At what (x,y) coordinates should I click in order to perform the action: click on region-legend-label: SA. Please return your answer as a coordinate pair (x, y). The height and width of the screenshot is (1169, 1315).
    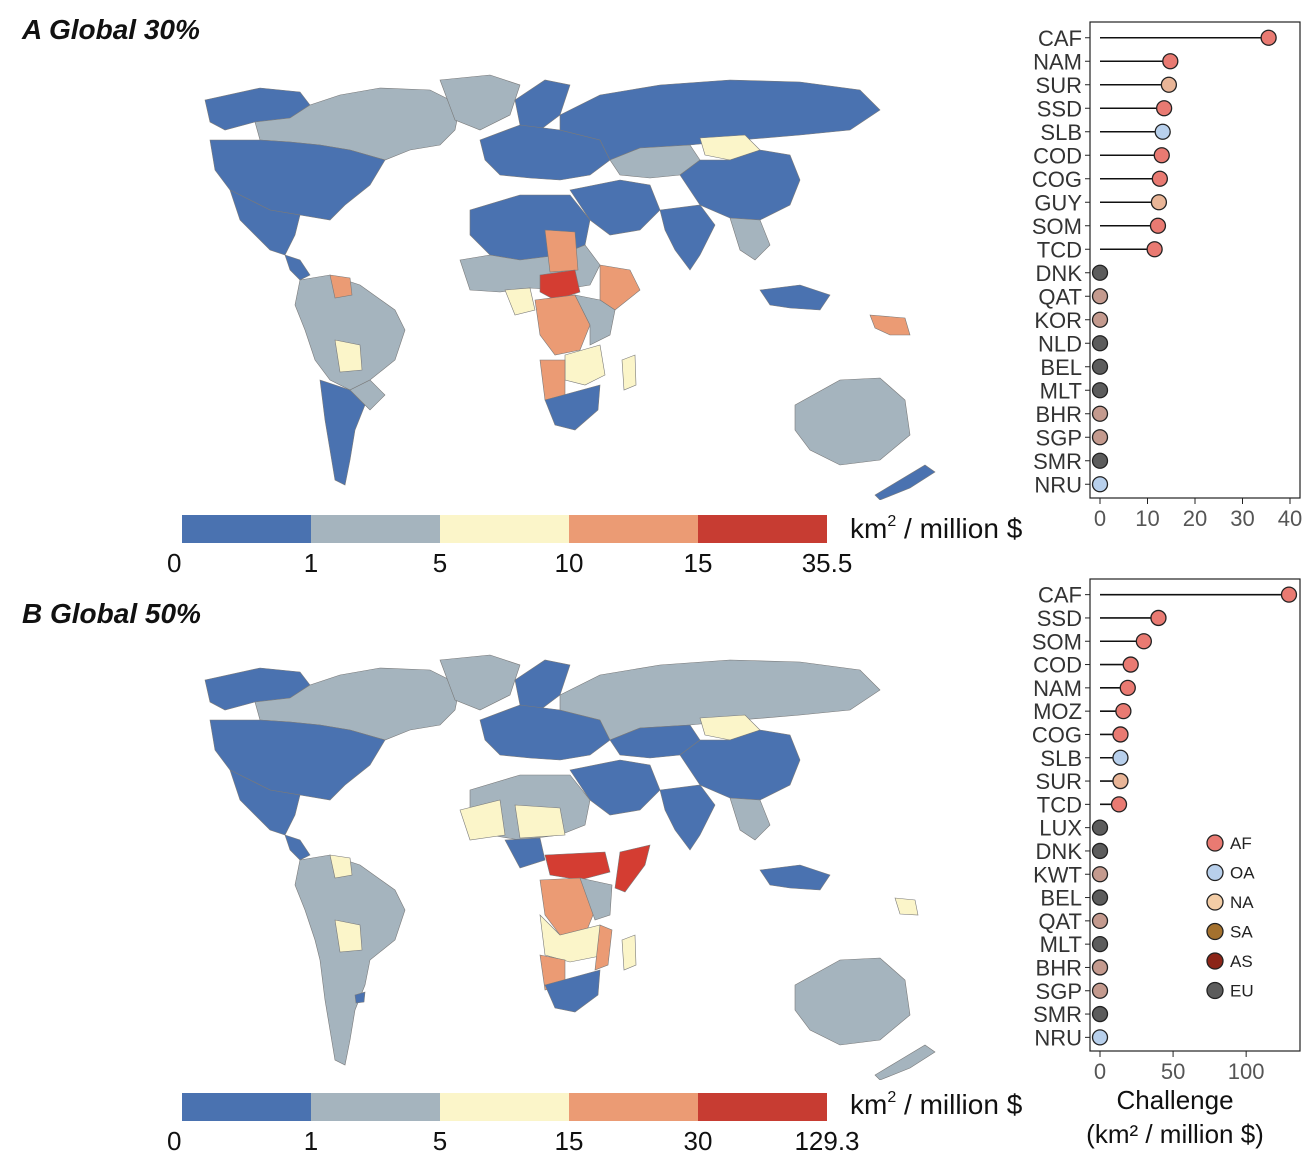
    Looking at the image, I should click on (1241, 932).